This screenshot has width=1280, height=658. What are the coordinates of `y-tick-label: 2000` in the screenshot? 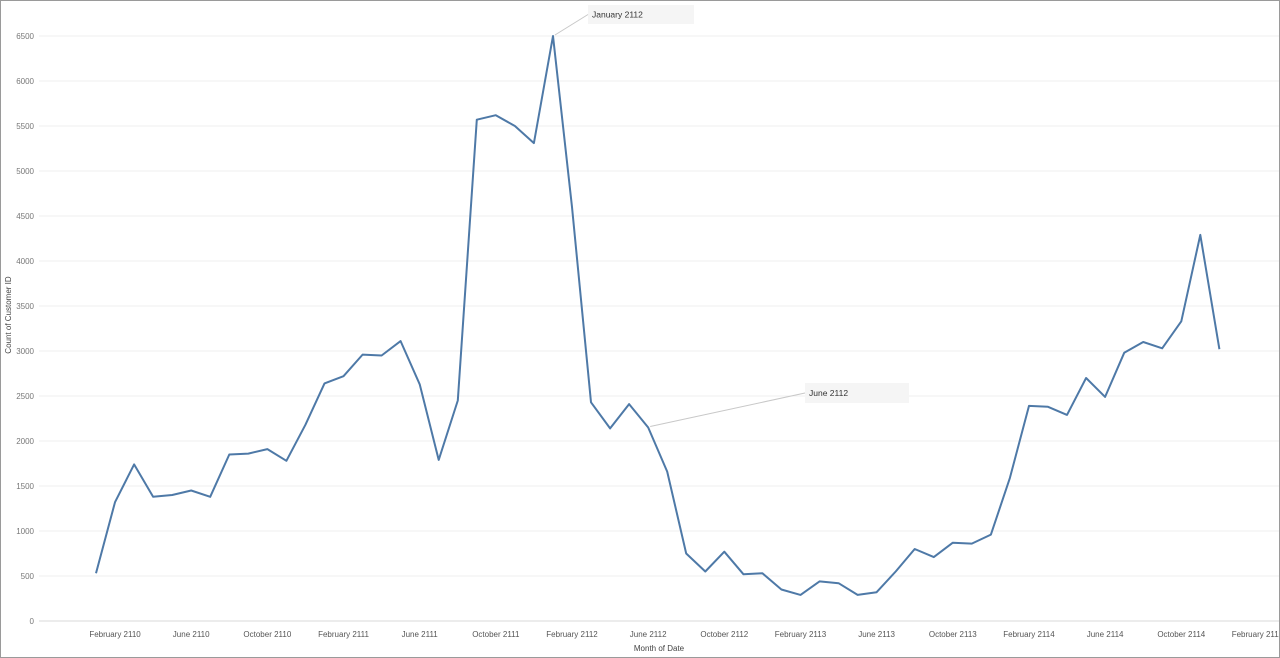 It's located at (25, 441).